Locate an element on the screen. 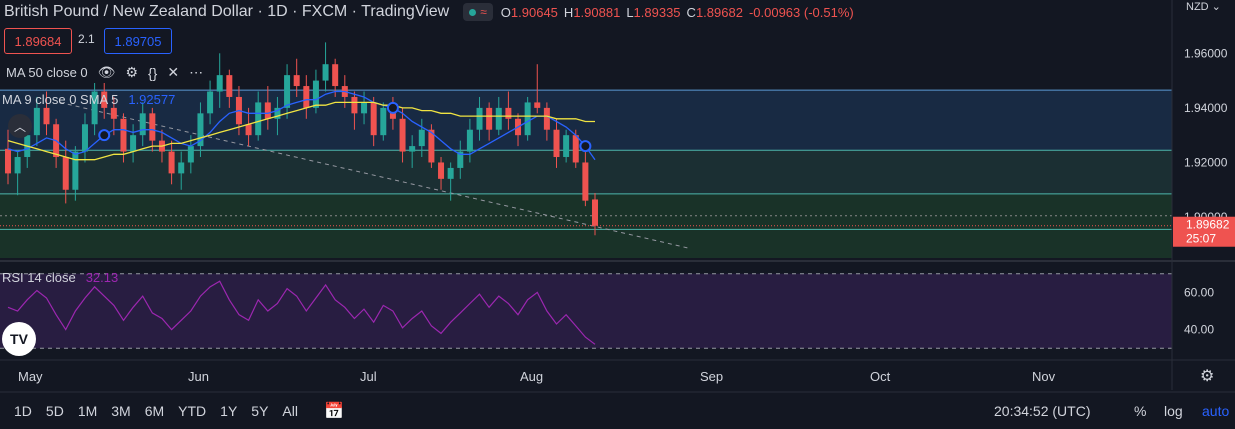 The width and height of the screenshot is (1235, 429). timeframe-5y: 5Y is located at coordinates (260, 411).